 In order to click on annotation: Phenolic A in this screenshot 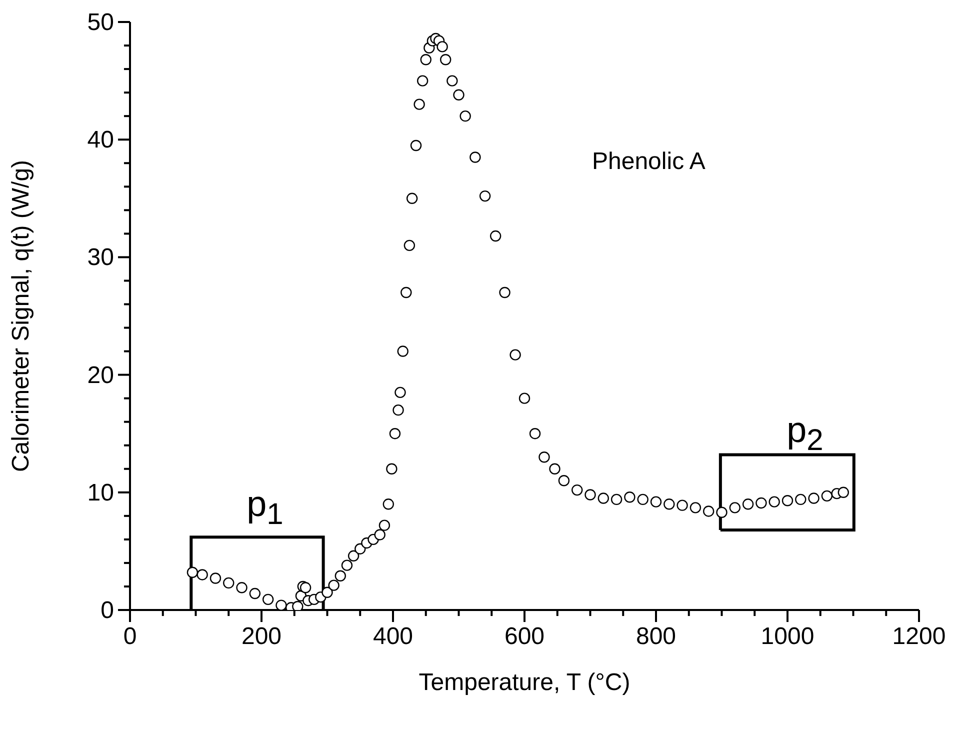, I will do `click(649, 161)`.